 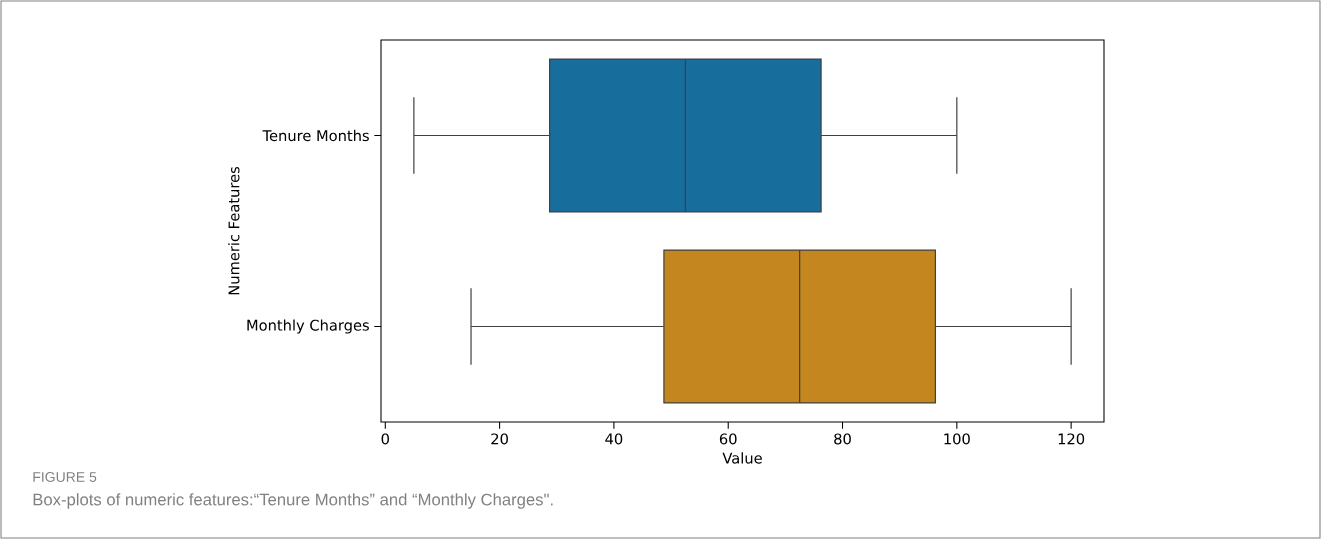 I want to click on x-tick-label: 100, so click(x=957, y=439).